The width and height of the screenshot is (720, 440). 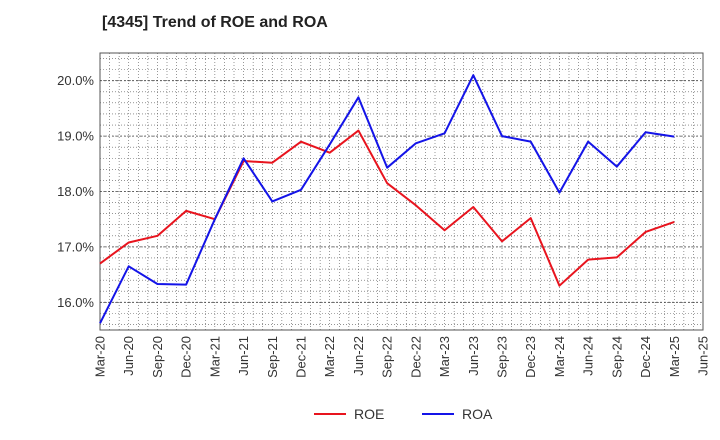 What do you see at coordinates (674, 356) in the screenshot?
I see `x-tick-label: Mar-25` at bounding box center [674, 356].